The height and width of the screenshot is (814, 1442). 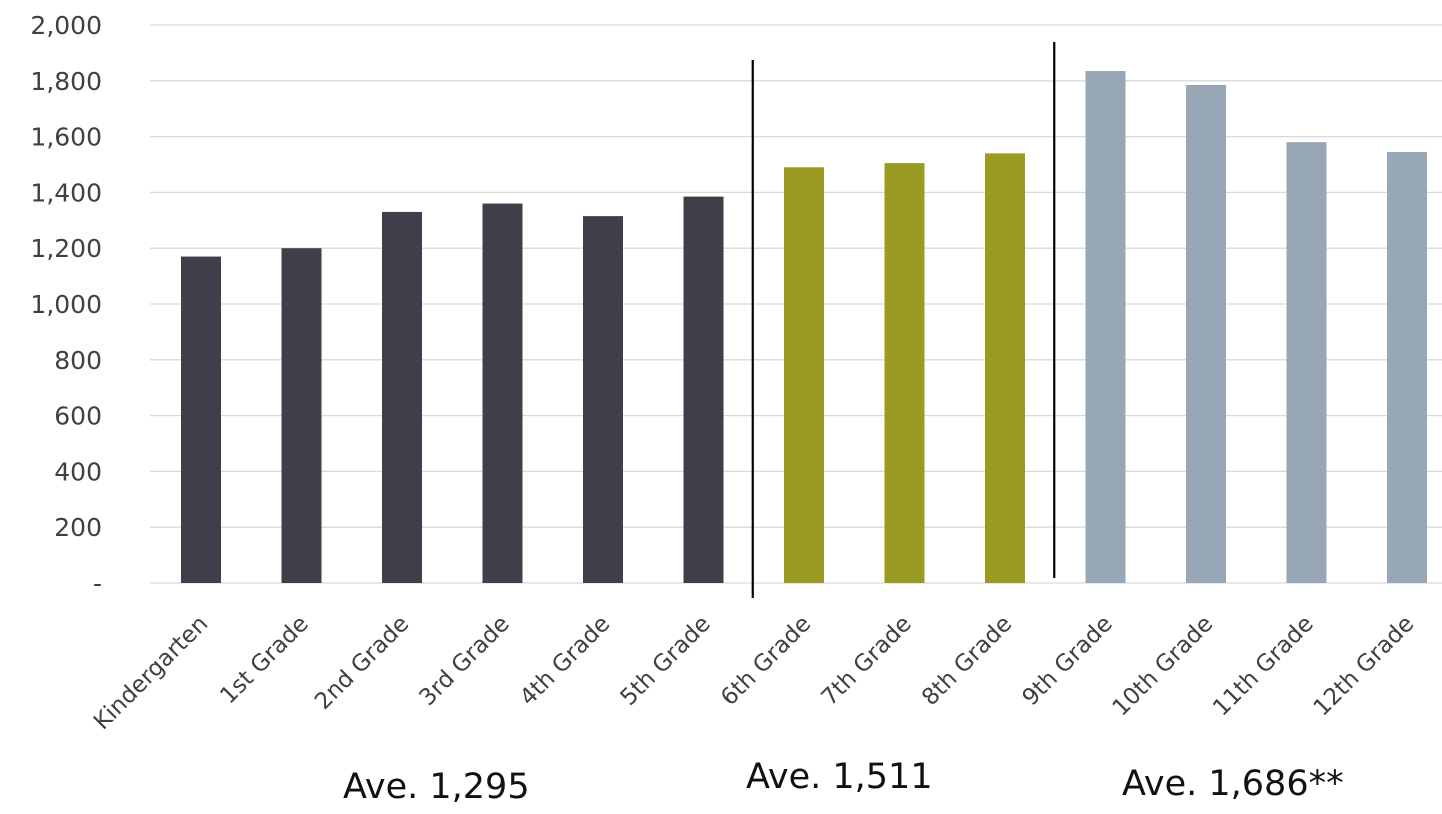 What do you see at coordinates (362, 663) in the screenshot?
I see `x-tick-label: 2nd Grade` at bounding box center [362, 663].